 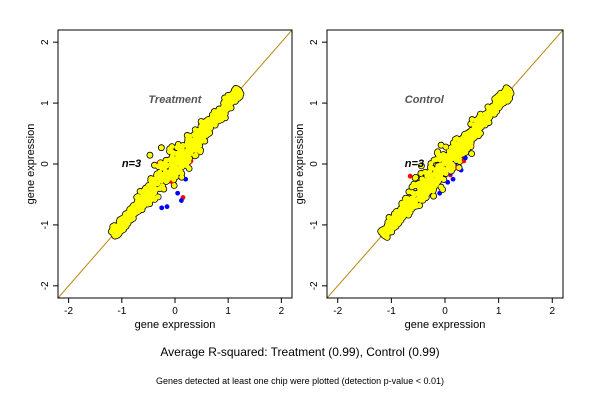 I want to click on y-tick-label: 2, so click(x=314, y=42).